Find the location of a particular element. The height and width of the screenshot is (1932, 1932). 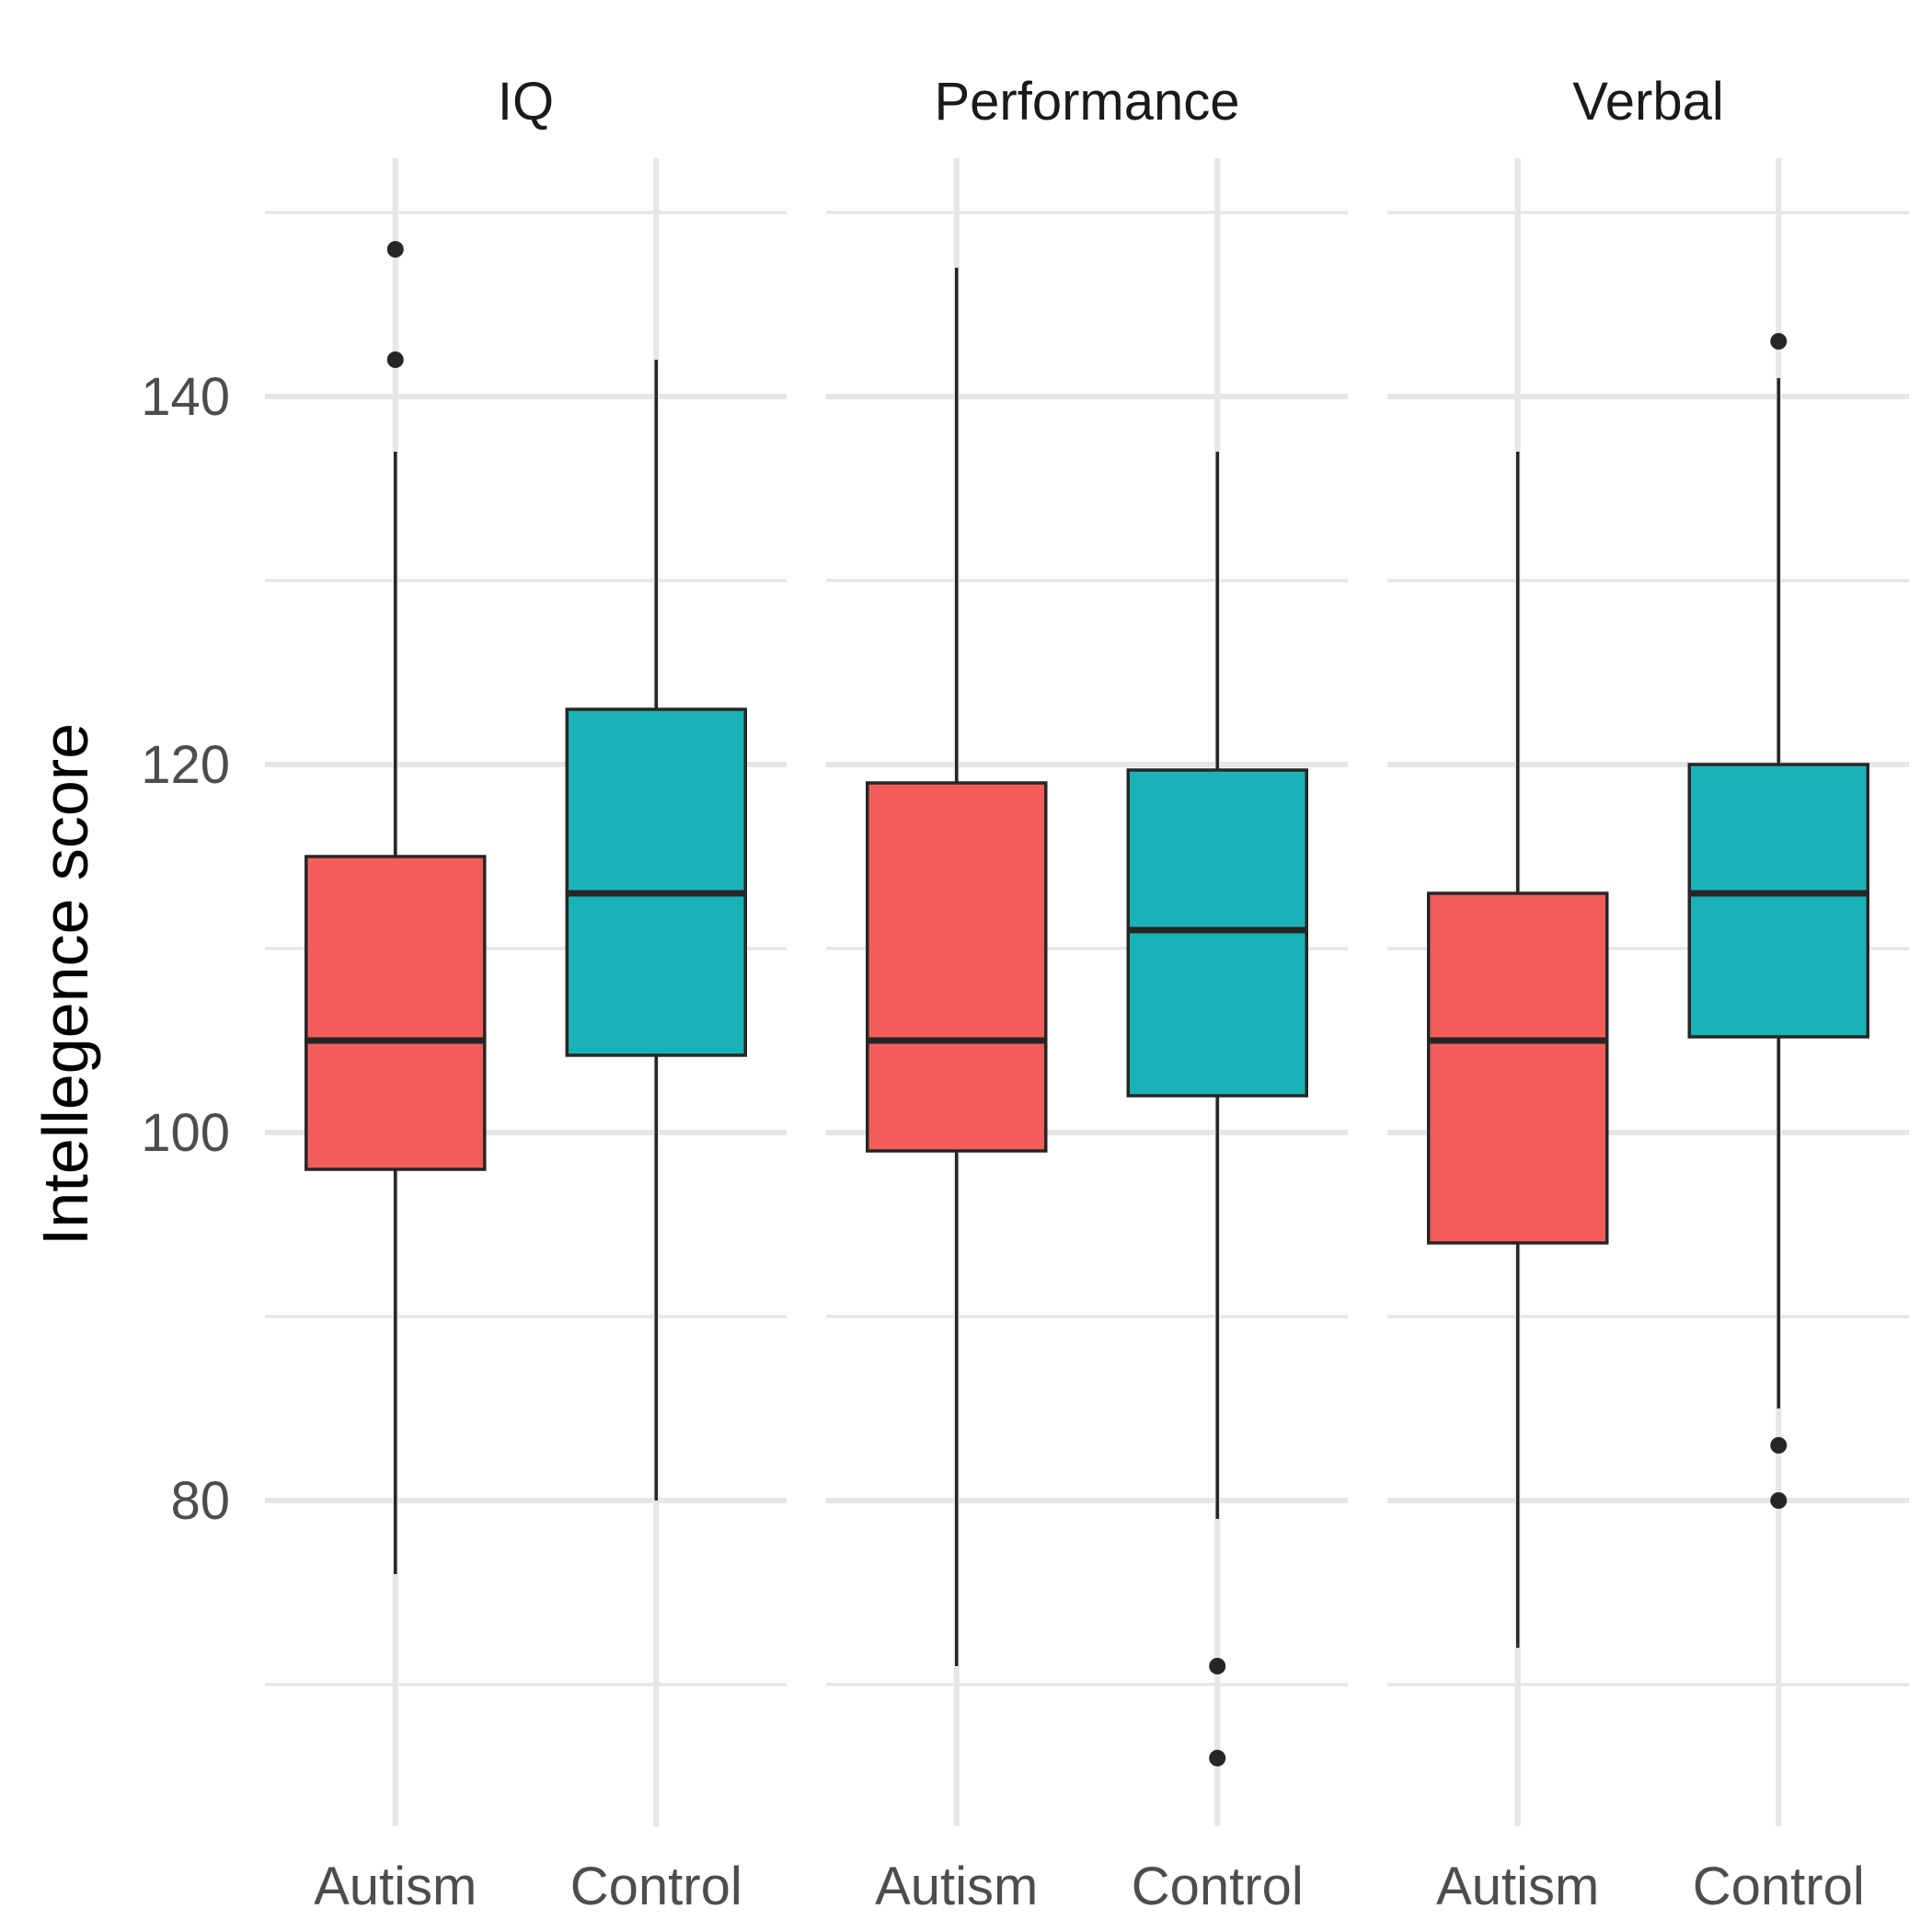

box-performance-autism is located at coordinates (957, 967).